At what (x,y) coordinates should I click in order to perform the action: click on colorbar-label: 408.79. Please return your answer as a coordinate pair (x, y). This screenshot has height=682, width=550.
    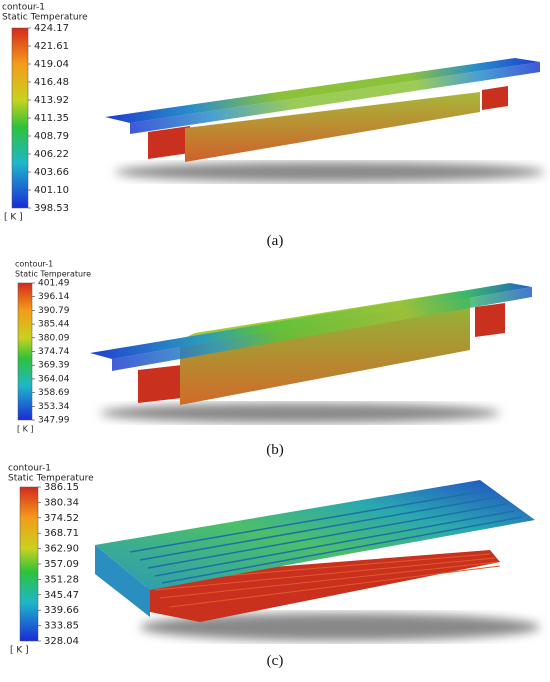
    Looking at the image, I should click on (51, 136).